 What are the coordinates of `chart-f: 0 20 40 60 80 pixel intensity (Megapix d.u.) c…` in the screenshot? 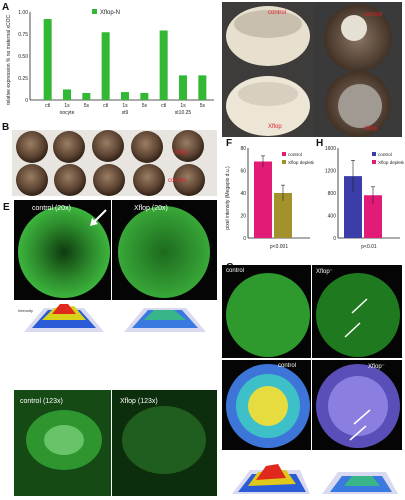 It's located at (269, 198).